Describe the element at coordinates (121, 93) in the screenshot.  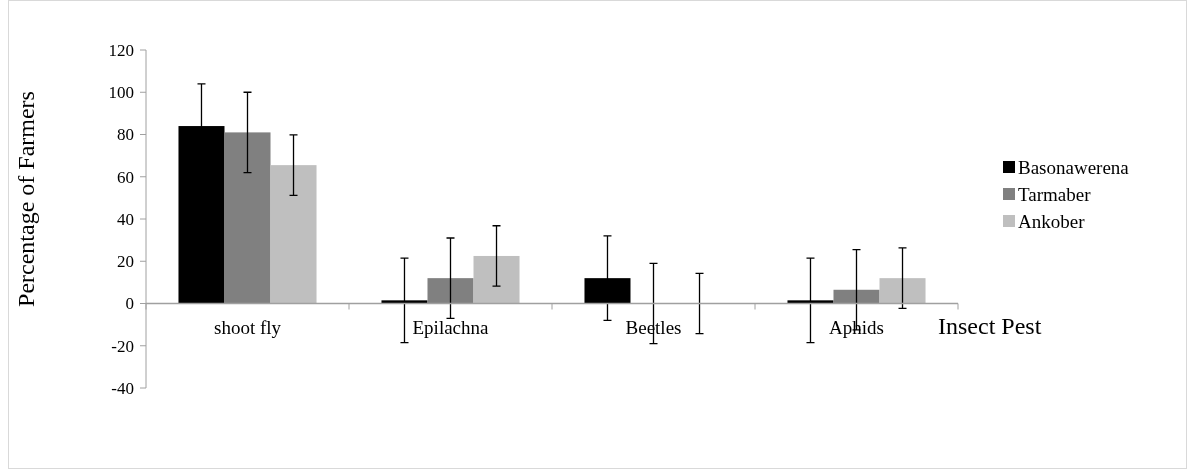
I see `y-tick-label: 100` at that location.